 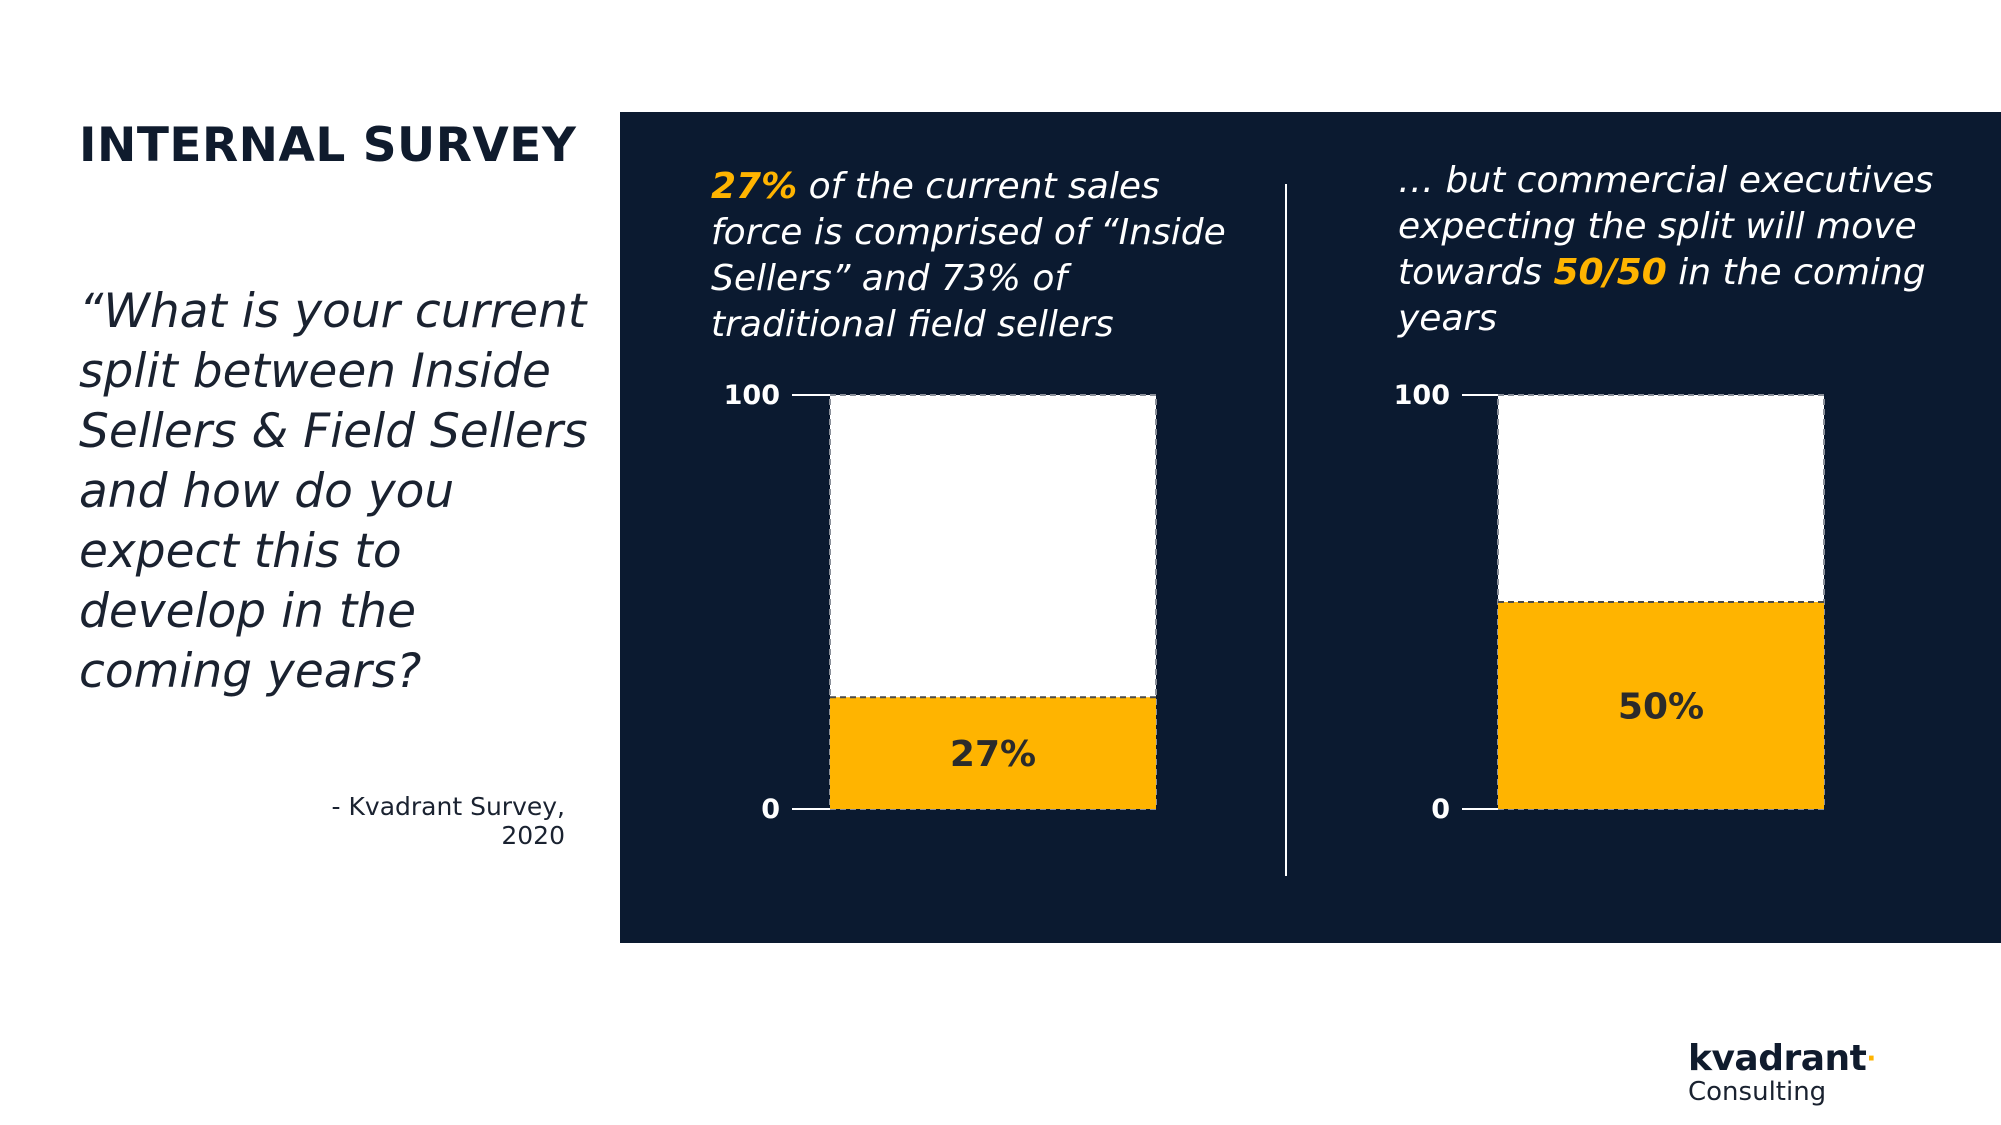 I want to click on logo-name: kvadrant, so click(x=1777, y=1058).